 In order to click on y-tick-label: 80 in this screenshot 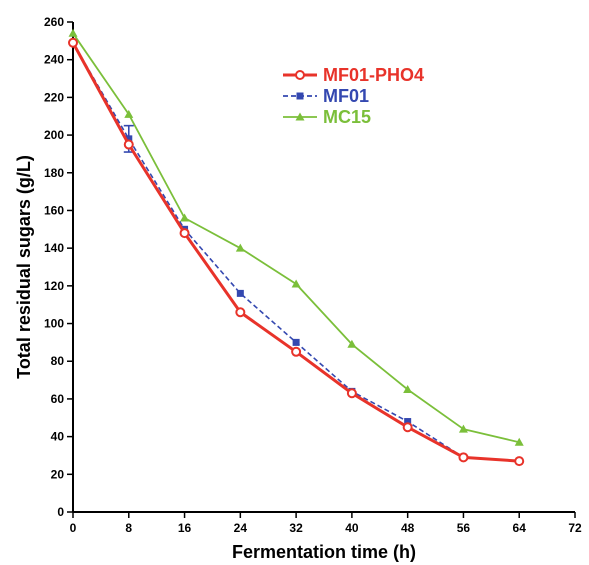, I will do `click(58, 361)`.